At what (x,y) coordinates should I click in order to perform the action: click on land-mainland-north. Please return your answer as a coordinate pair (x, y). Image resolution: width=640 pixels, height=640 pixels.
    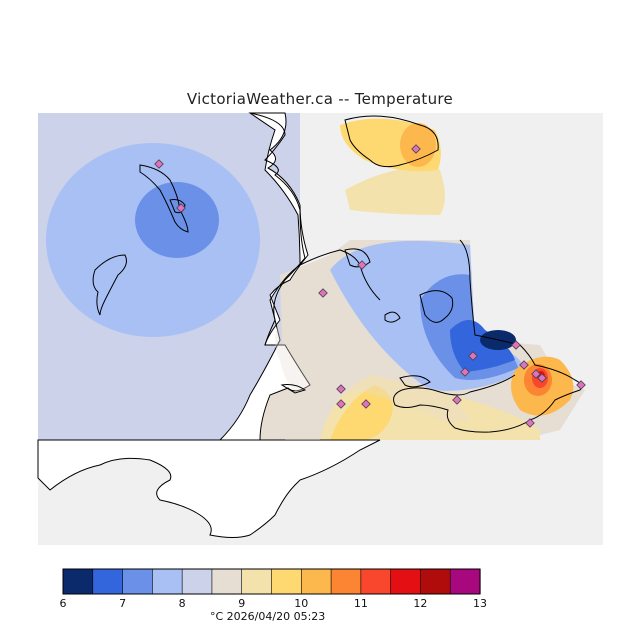
    Looking at the image, I should click on (264, 276).